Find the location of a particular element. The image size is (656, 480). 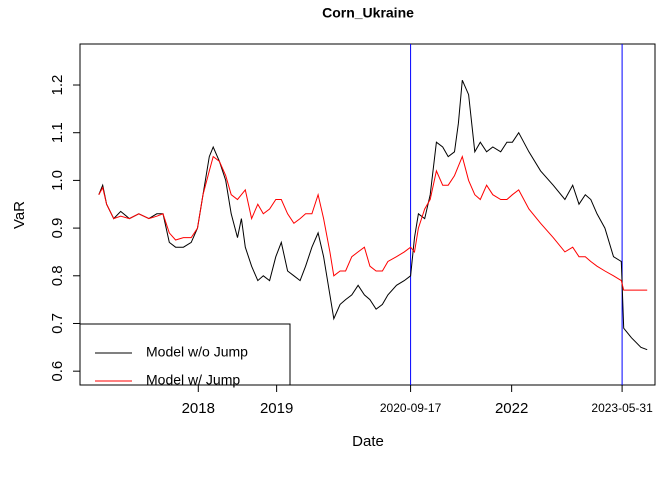

y-tick-label: 0.7 is located at coordinates (57, 323).